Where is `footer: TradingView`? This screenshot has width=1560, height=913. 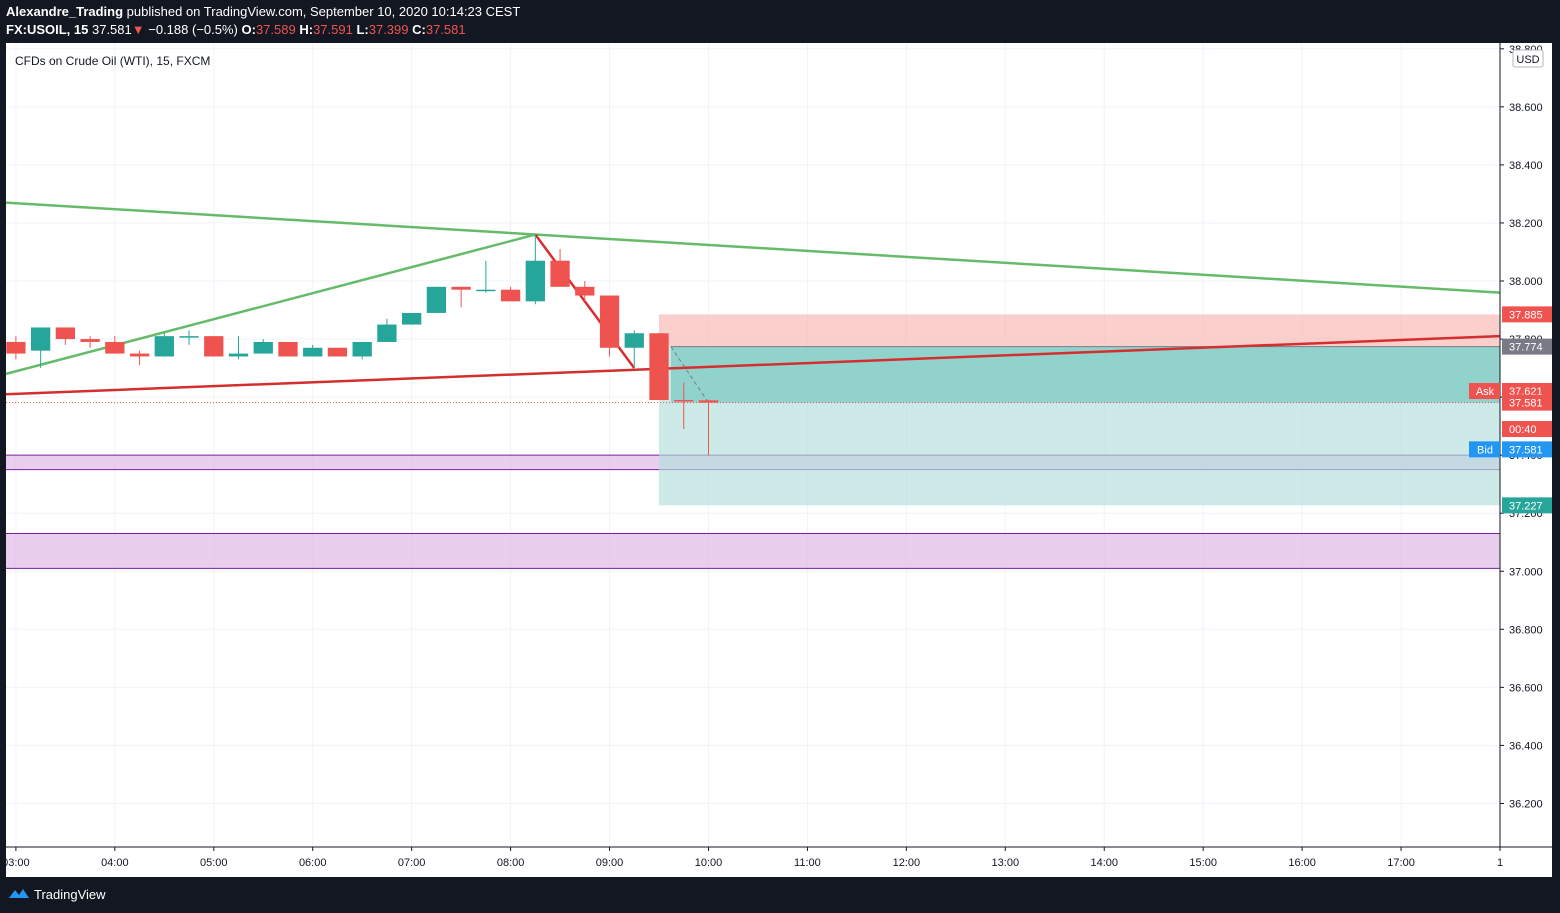 footer: TradingView is located at coordinates (780, 895).